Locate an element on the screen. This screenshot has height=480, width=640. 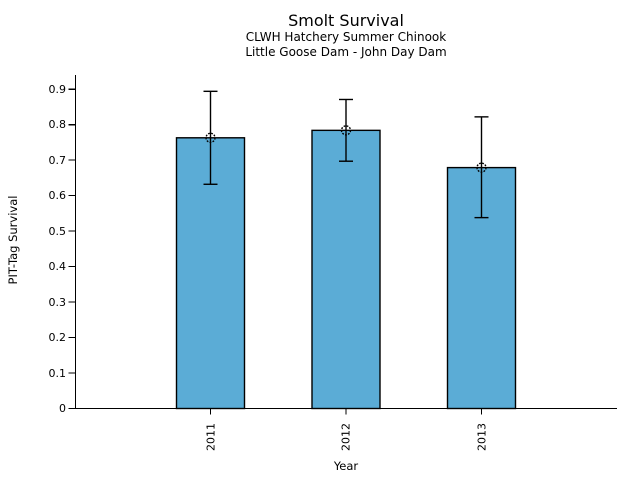
y-tick-label: 0 is located at coordinates (62, 408).